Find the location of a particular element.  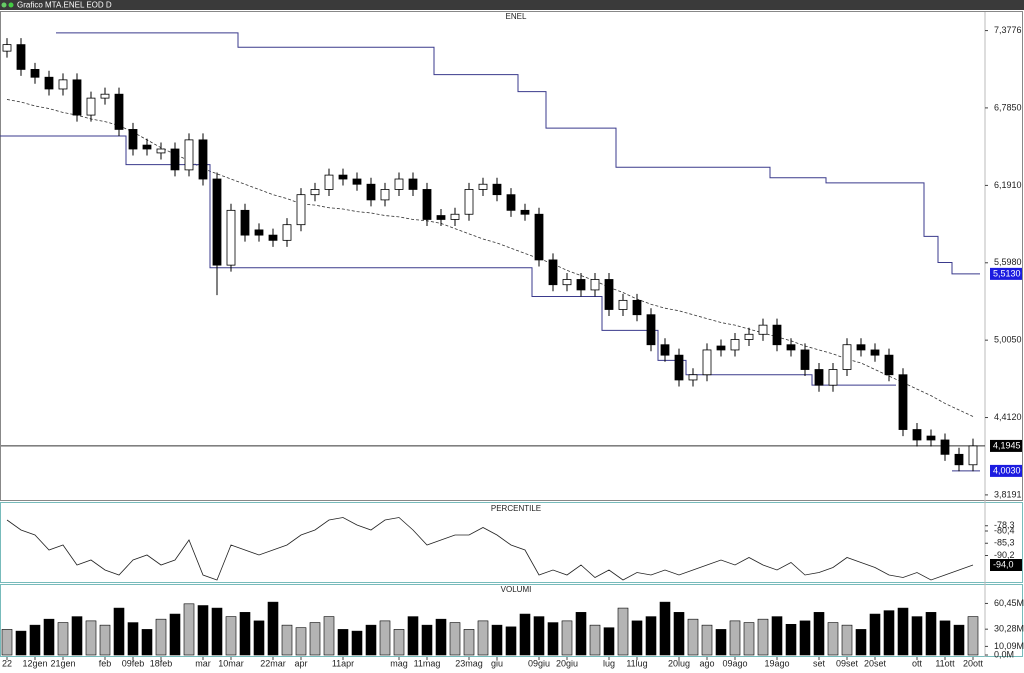

y-tick-label: 6,1910 is located at coordinates (1008, 185).